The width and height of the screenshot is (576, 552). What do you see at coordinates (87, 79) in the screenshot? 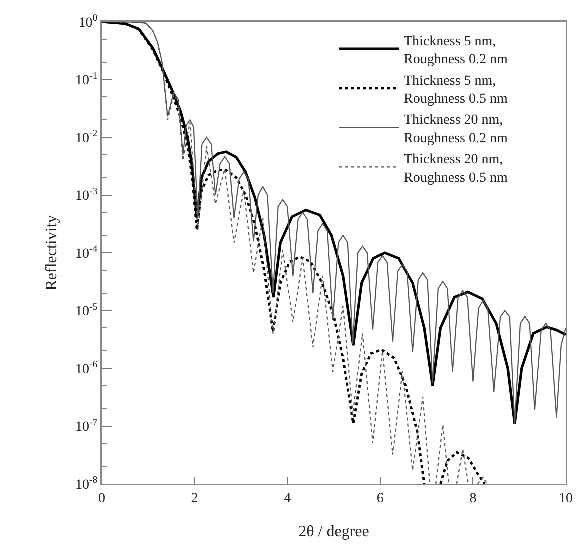
I see `y-tick-label: 10$^{-1}$` at bounding box center [87, 79].